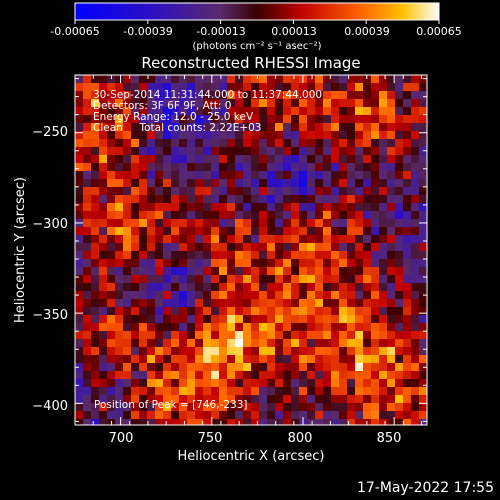  I want to click on chart-title: Reconstructed RHESSI Image, so click(250, 63).